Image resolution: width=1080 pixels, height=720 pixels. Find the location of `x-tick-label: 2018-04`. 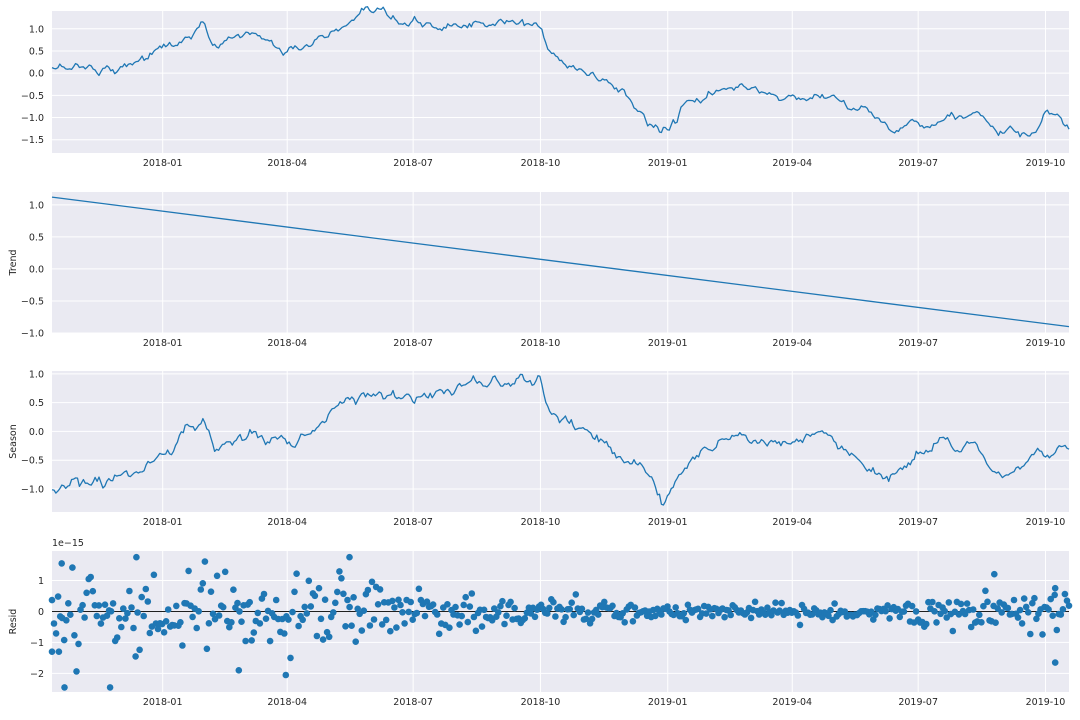

x-tick-label: 2018-04 is located at coordinates (287, 343).